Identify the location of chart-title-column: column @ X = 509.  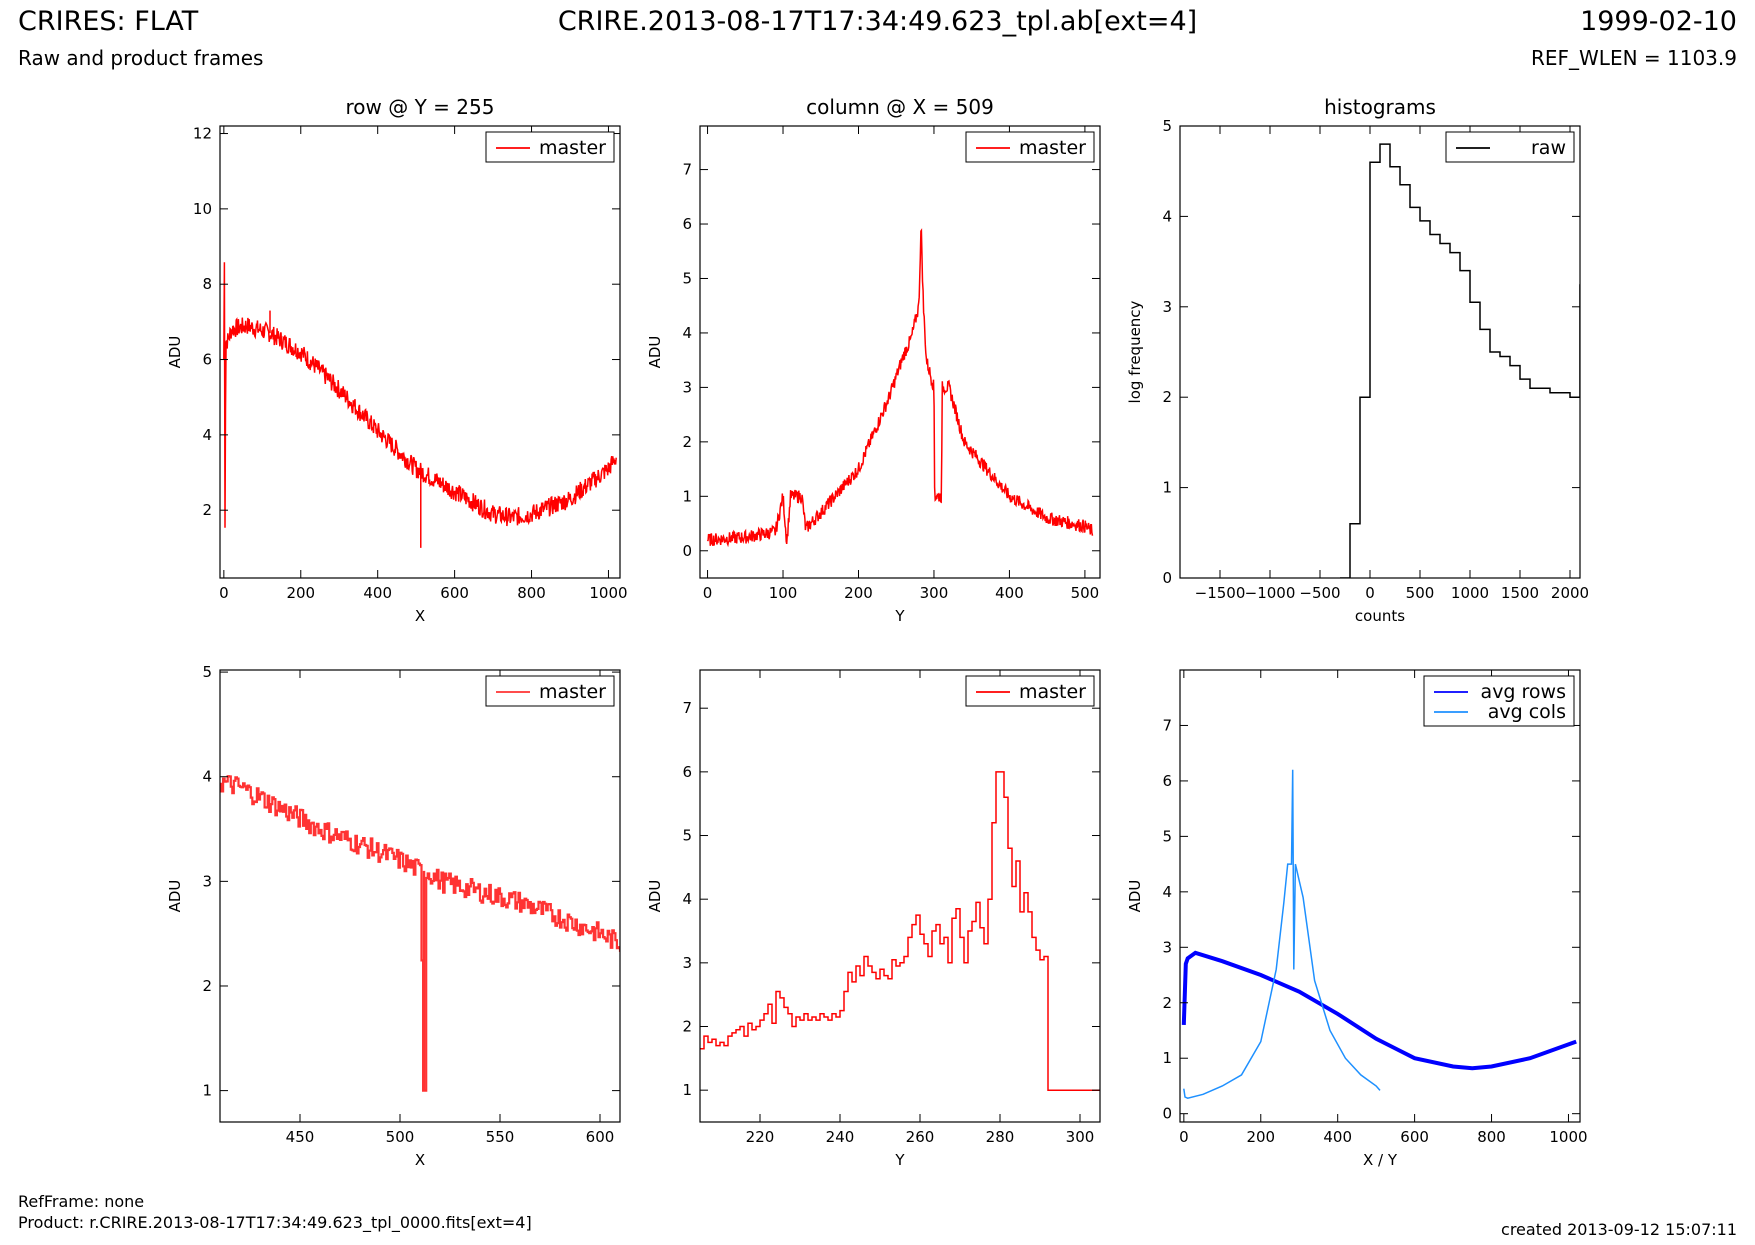
(900, 107).